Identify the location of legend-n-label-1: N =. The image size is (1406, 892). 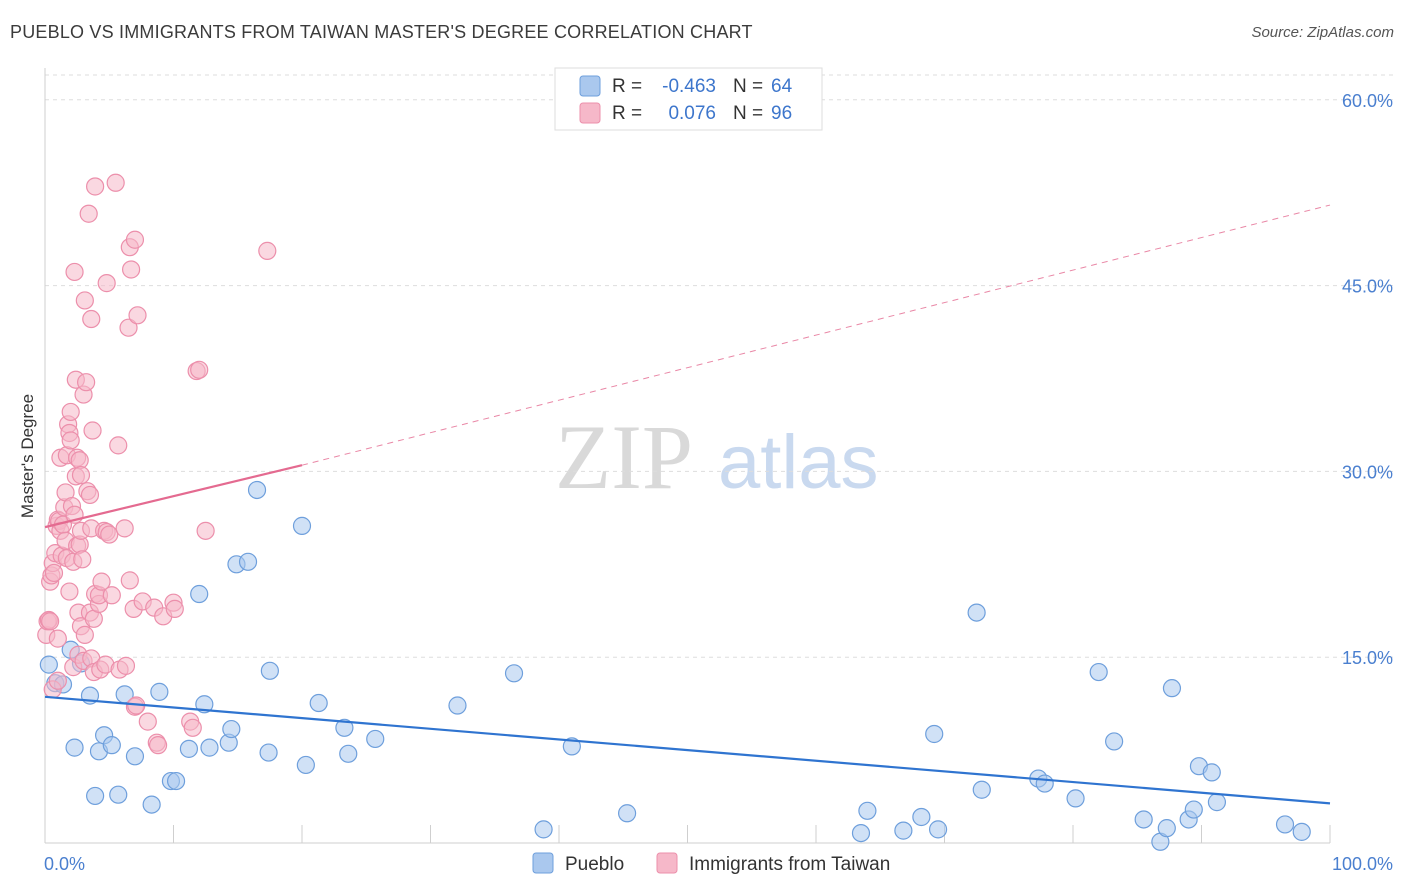
(748, 86).